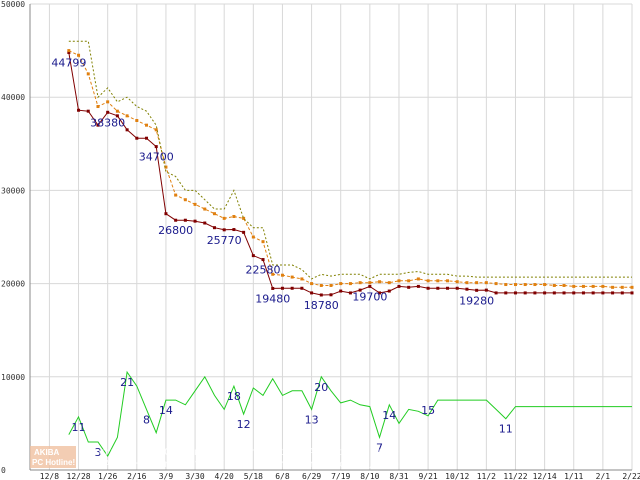  What do you see at coordinates (369, 476) in the screenshot?
I see `x-tick-label: 8/10` at bounding box center [369, 476].